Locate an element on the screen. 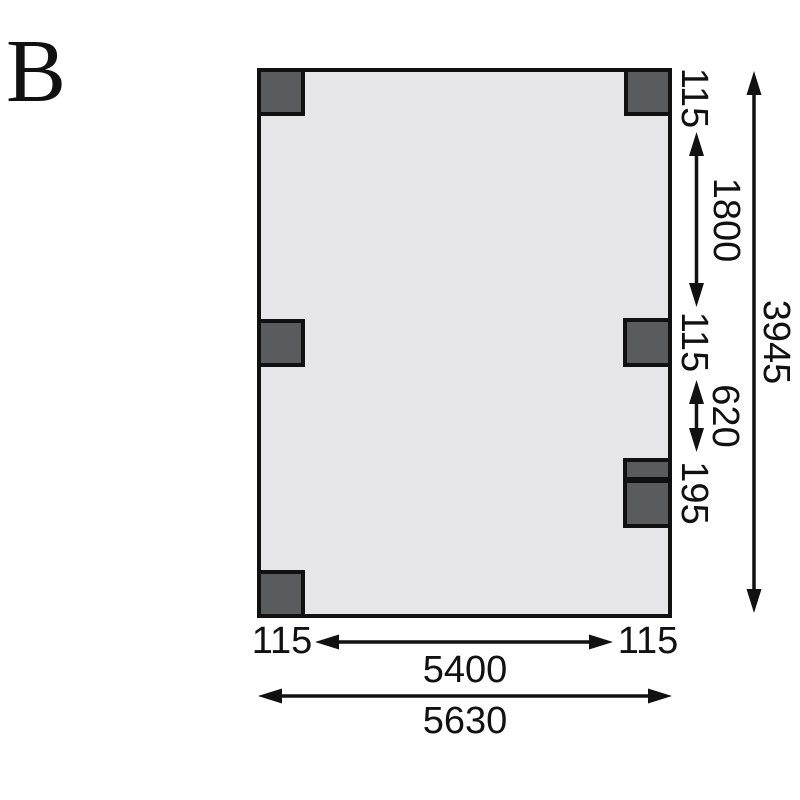 This screenshot has height=800, width=800. post-top-left is located at coordinates (281, 92).